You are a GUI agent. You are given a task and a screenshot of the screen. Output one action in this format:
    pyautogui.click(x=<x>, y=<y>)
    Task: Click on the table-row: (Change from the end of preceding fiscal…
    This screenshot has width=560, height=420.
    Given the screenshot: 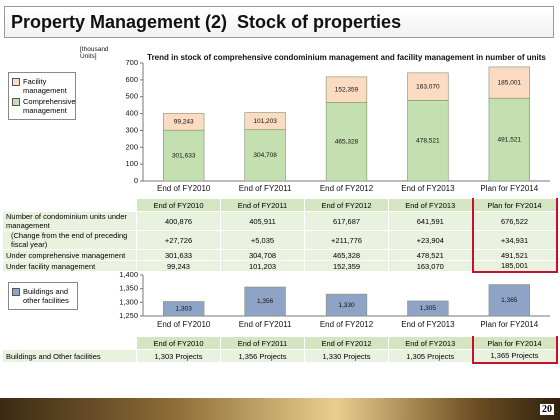 What is the action you would take?
    pyautogui.click(x=280, y=240)
    